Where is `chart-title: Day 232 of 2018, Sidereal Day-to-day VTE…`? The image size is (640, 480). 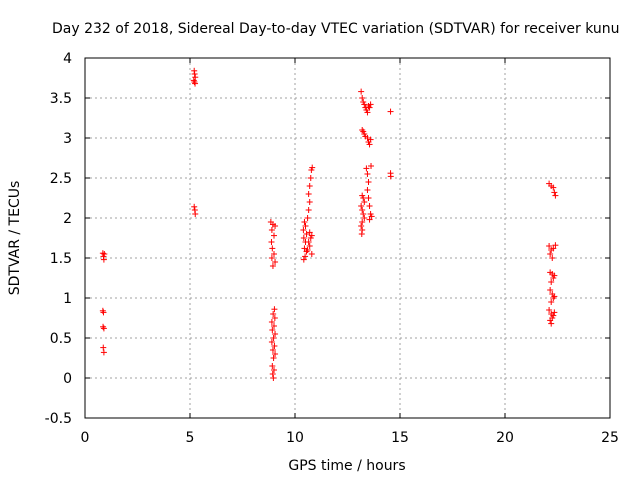
chart-title: Day 232 of 2018, Sidereal Day-to-day VTE… is located at coordinates (336, 29).